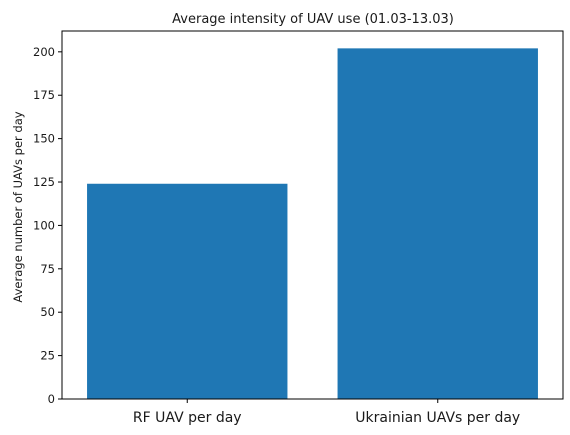 The width and height of the screenshot is (570, 435). I want to click on y-tick-label: 100, so click(44, 225).